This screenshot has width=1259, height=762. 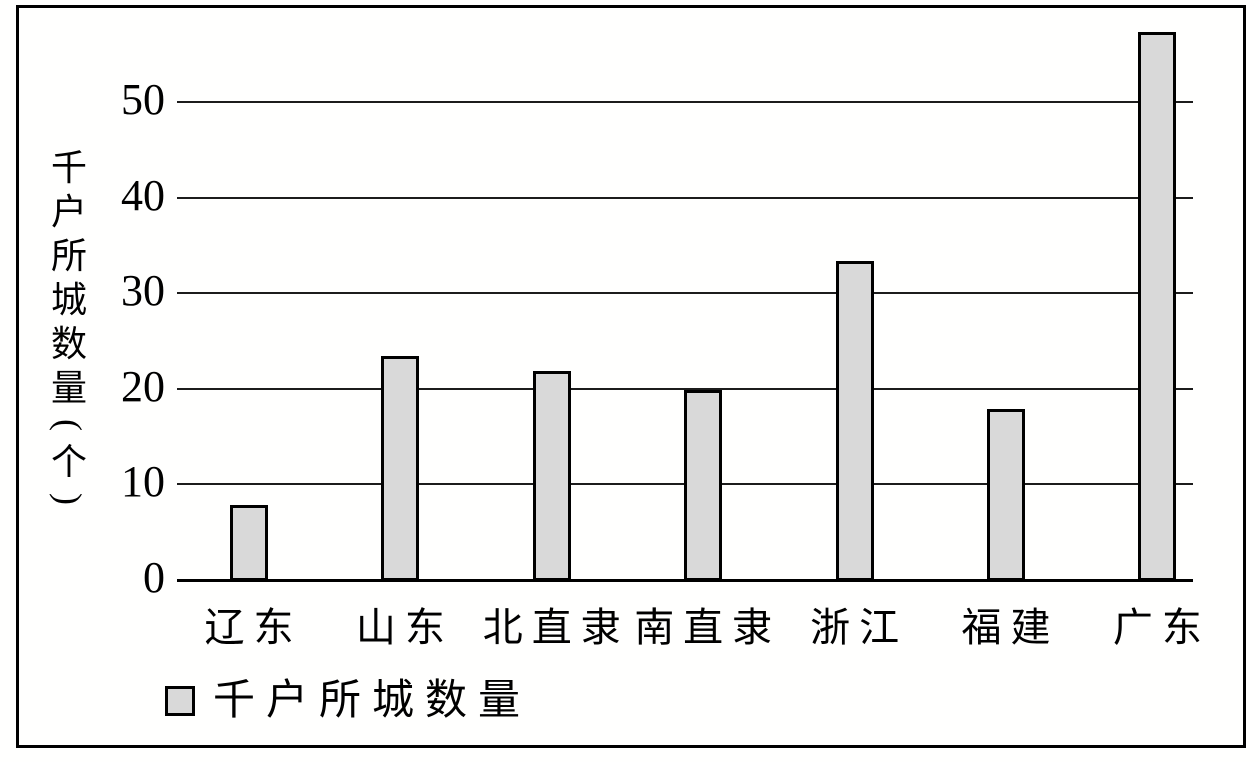 I want to click on bar-辽东, so click(x=249, y=543).